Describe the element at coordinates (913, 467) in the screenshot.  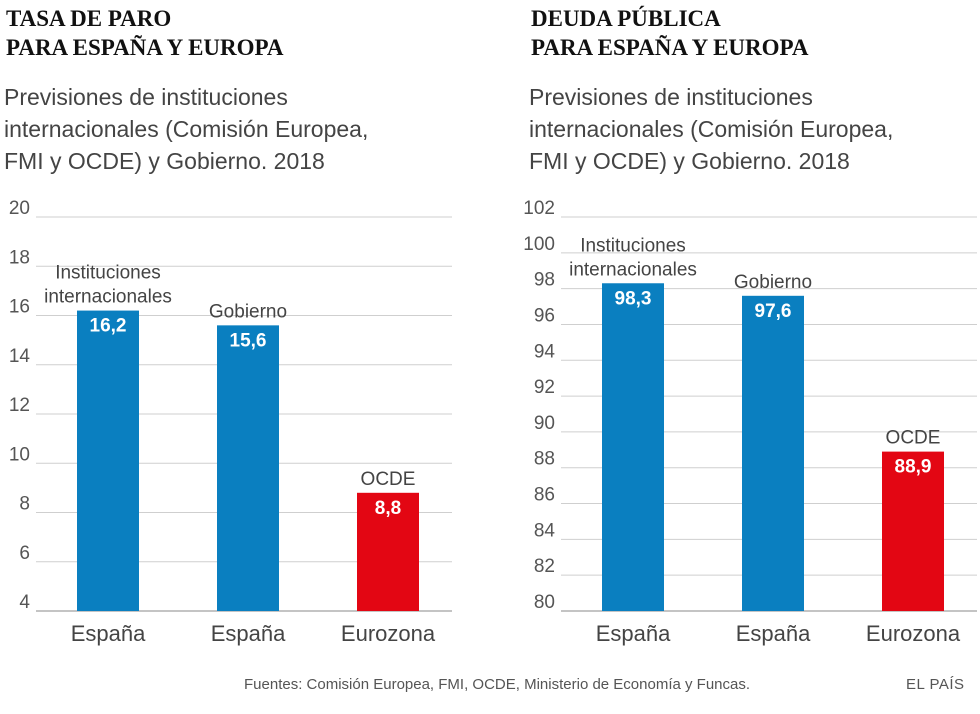
I see `bar-value-label: 88,9` at that location.